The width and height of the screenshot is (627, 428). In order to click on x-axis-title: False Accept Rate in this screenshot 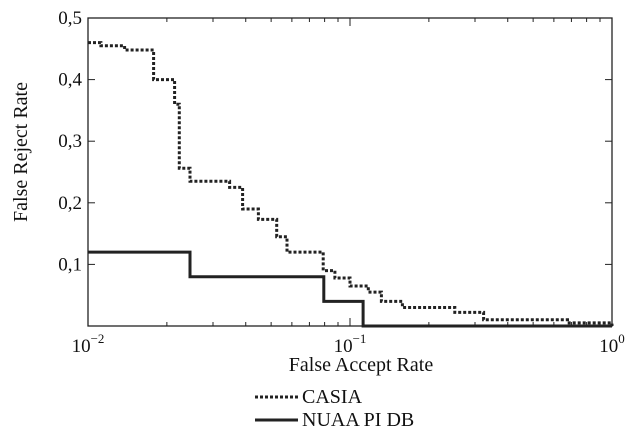, I will do `click(361, 365)`.